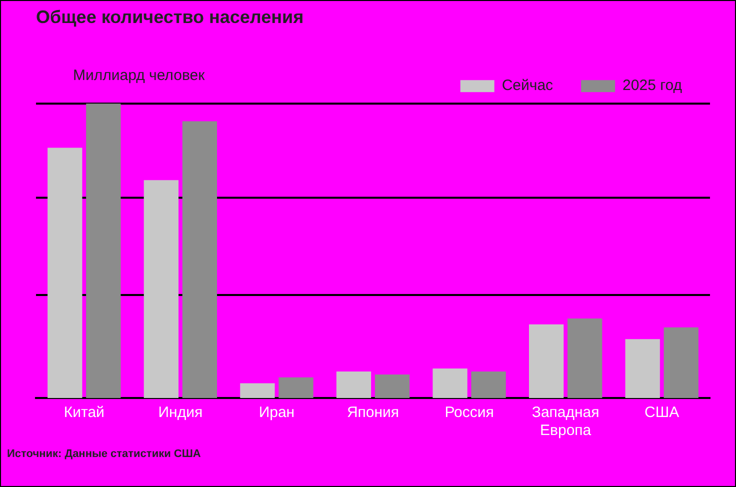 The image size is (736, 487). Describe the element at coordinates (566, 422) in the screenshot. I see `x-tick-label: Западная Европа` at that location.